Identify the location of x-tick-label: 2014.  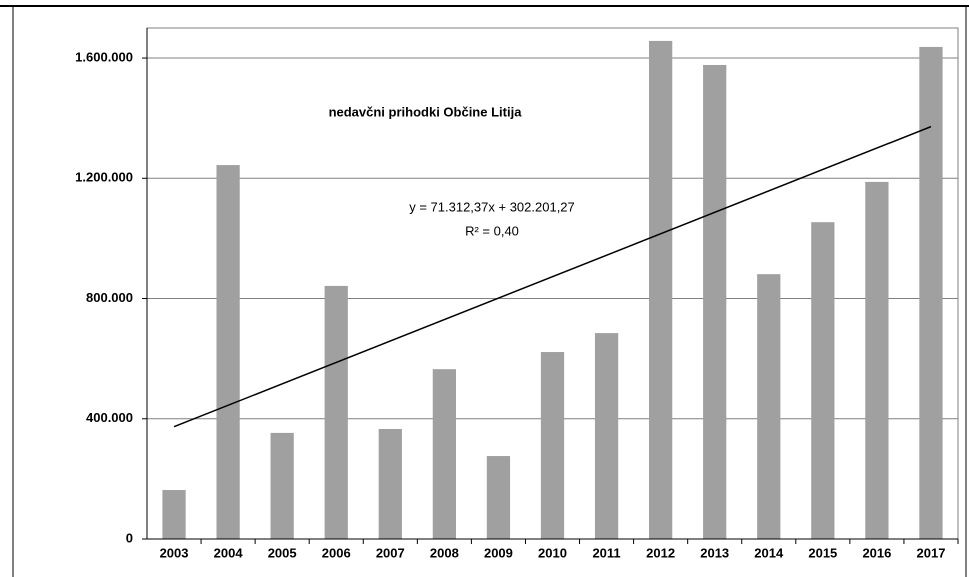
(769, 552).